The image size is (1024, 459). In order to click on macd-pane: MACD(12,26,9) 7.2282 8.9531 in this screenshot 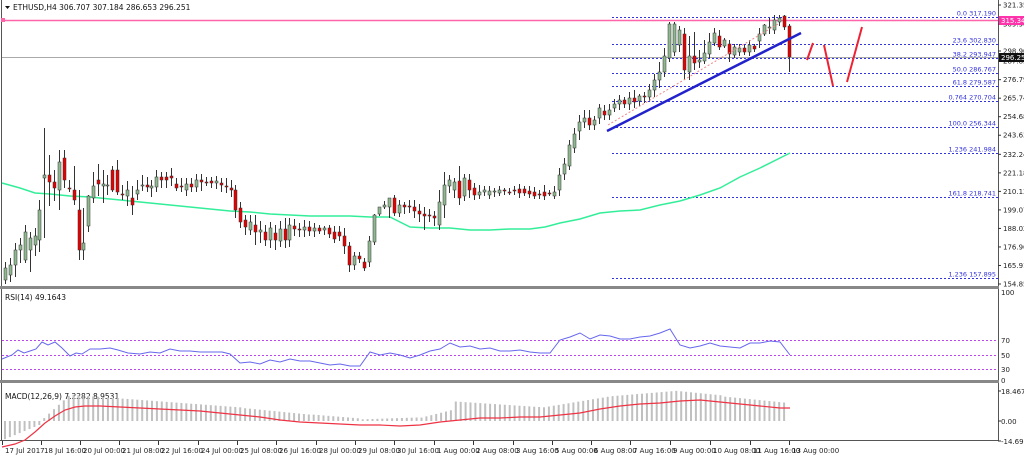, I will do `click(395, 419)`.